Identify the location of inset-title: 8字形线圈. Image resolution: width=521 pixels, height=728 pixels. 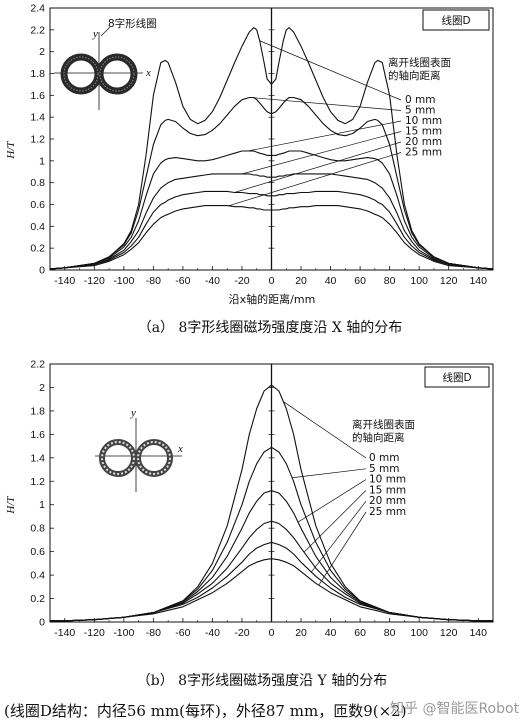
(132, 23).